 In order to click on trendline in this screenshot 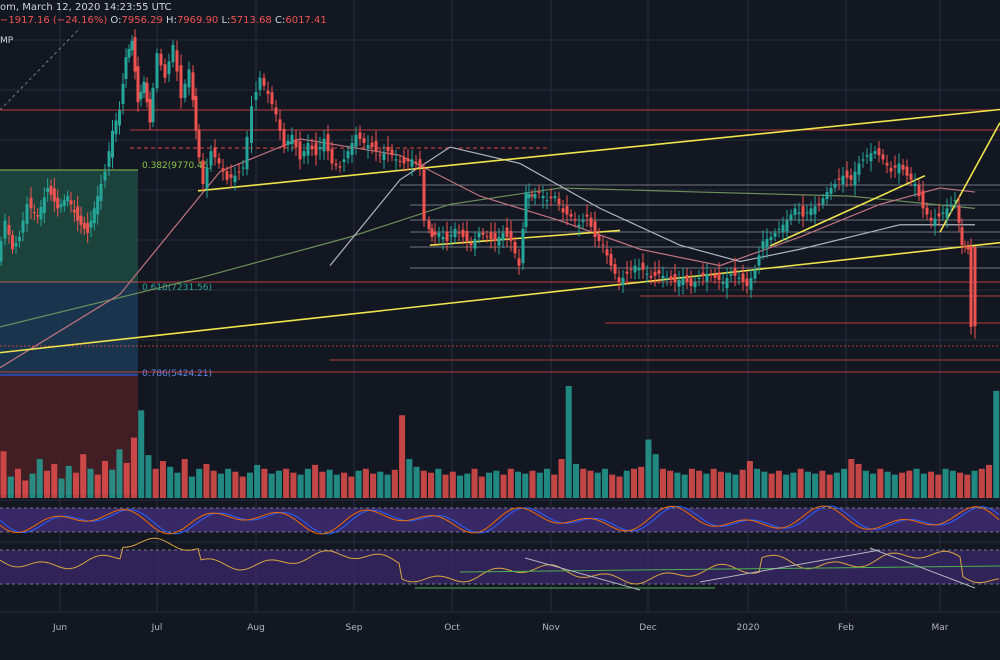, I will do `click(847, 210)`.